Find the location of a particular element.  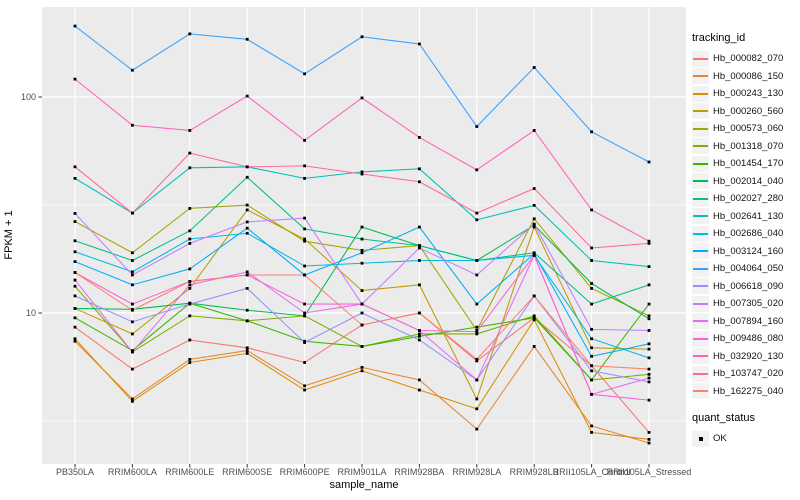

x-tick-label-RRIM901LA: RRIM901LA is located at coordinates (362, 472).